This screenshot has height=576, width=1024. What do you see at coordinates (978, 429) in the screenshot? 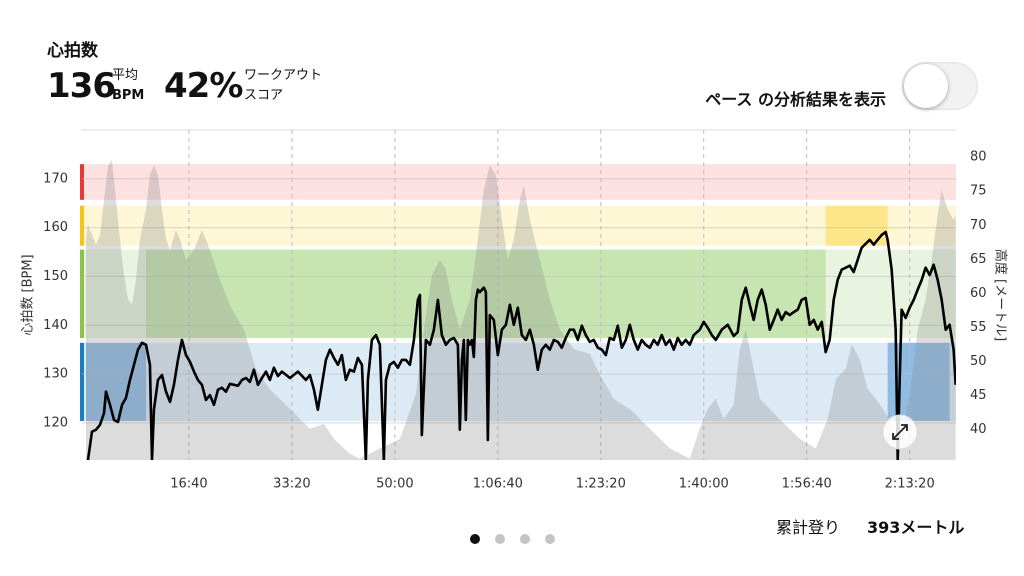
I see `y2-tick-label: 40` at bounding box center [978, 429].